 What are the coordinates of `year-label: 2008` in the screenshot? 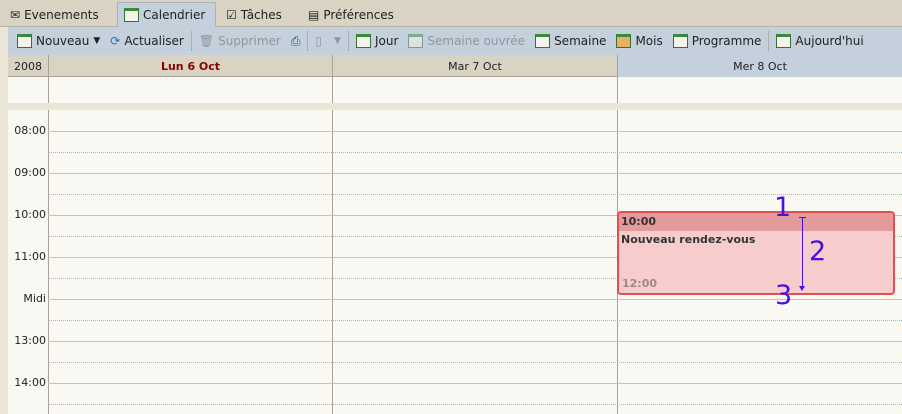 It's located at (28, 66).